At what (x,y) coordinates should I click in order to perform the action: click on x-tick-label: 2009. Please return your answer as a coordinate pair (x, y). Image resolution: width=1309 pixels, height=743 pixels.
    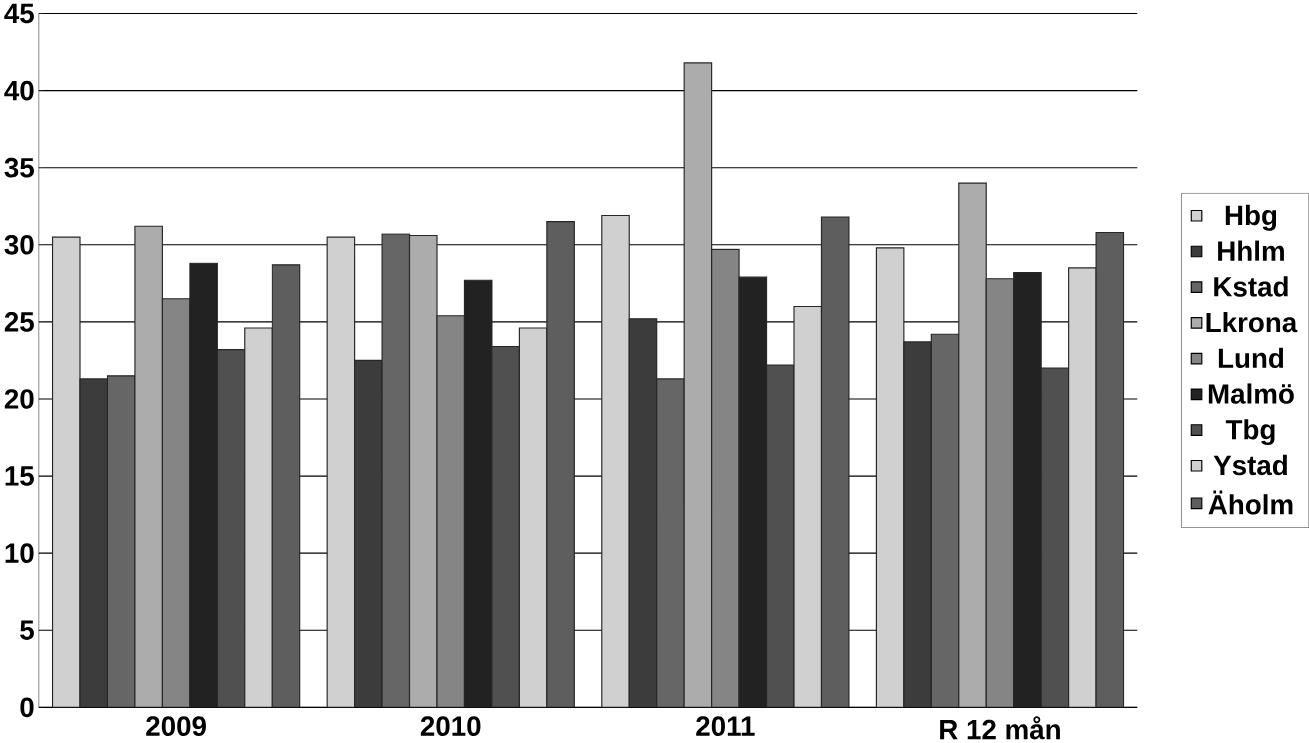
    Looking at the image, I should click on (176, 726).